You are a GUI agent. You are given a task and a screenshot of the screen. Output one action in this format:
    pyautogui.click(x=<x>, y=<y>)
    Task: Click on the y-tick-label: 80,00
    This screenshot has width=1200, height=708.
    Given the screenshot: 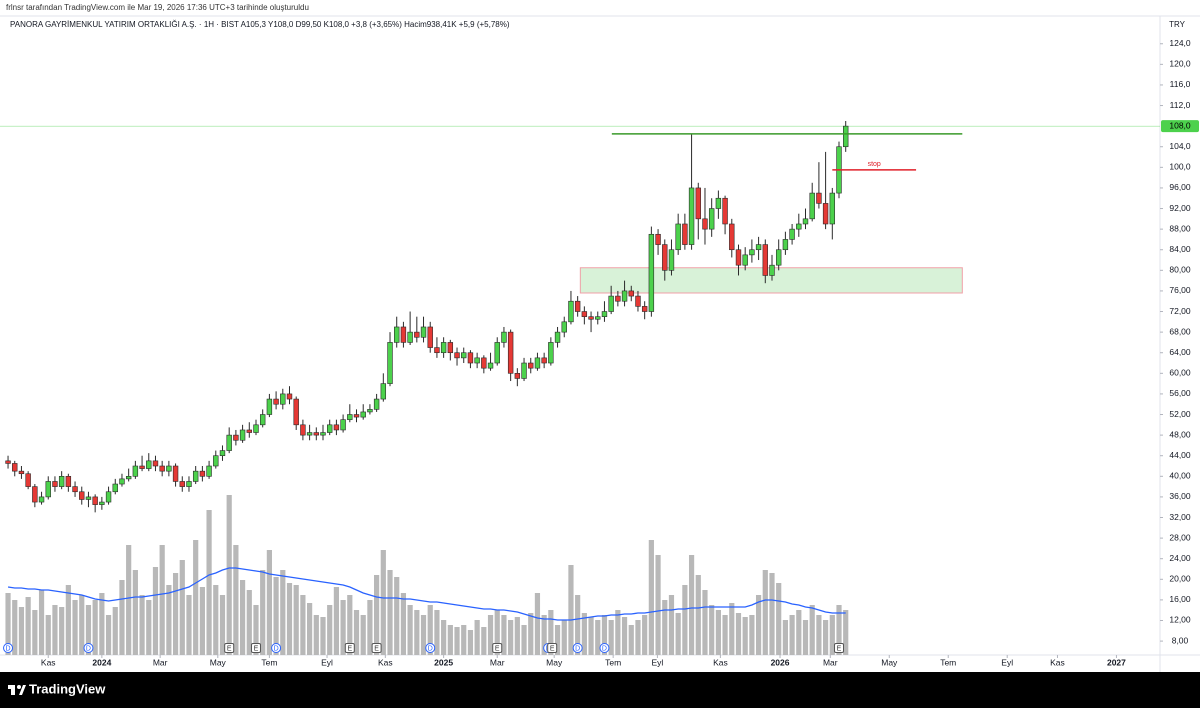 What is the action you would take?
    pyautogui.click(x=1180, y=270)
    